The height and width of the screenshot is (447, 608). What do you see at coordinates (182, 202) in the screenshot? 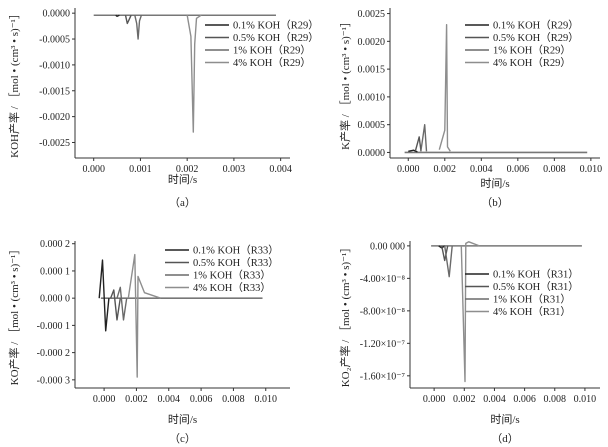
I see `panel-caption: （a）` at bounding box center [182, 202].